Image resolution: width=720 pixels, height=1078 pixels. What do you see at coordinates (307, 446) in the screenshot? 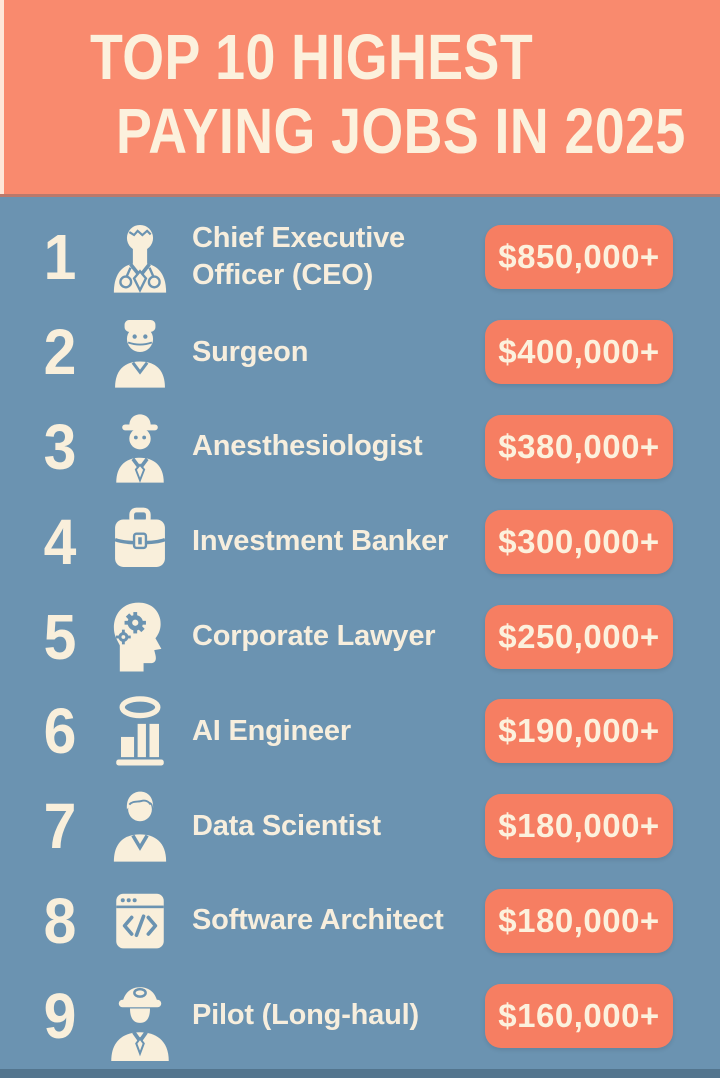
I see `job-title: Anesthesiologist` at bounding box center [307, 446].